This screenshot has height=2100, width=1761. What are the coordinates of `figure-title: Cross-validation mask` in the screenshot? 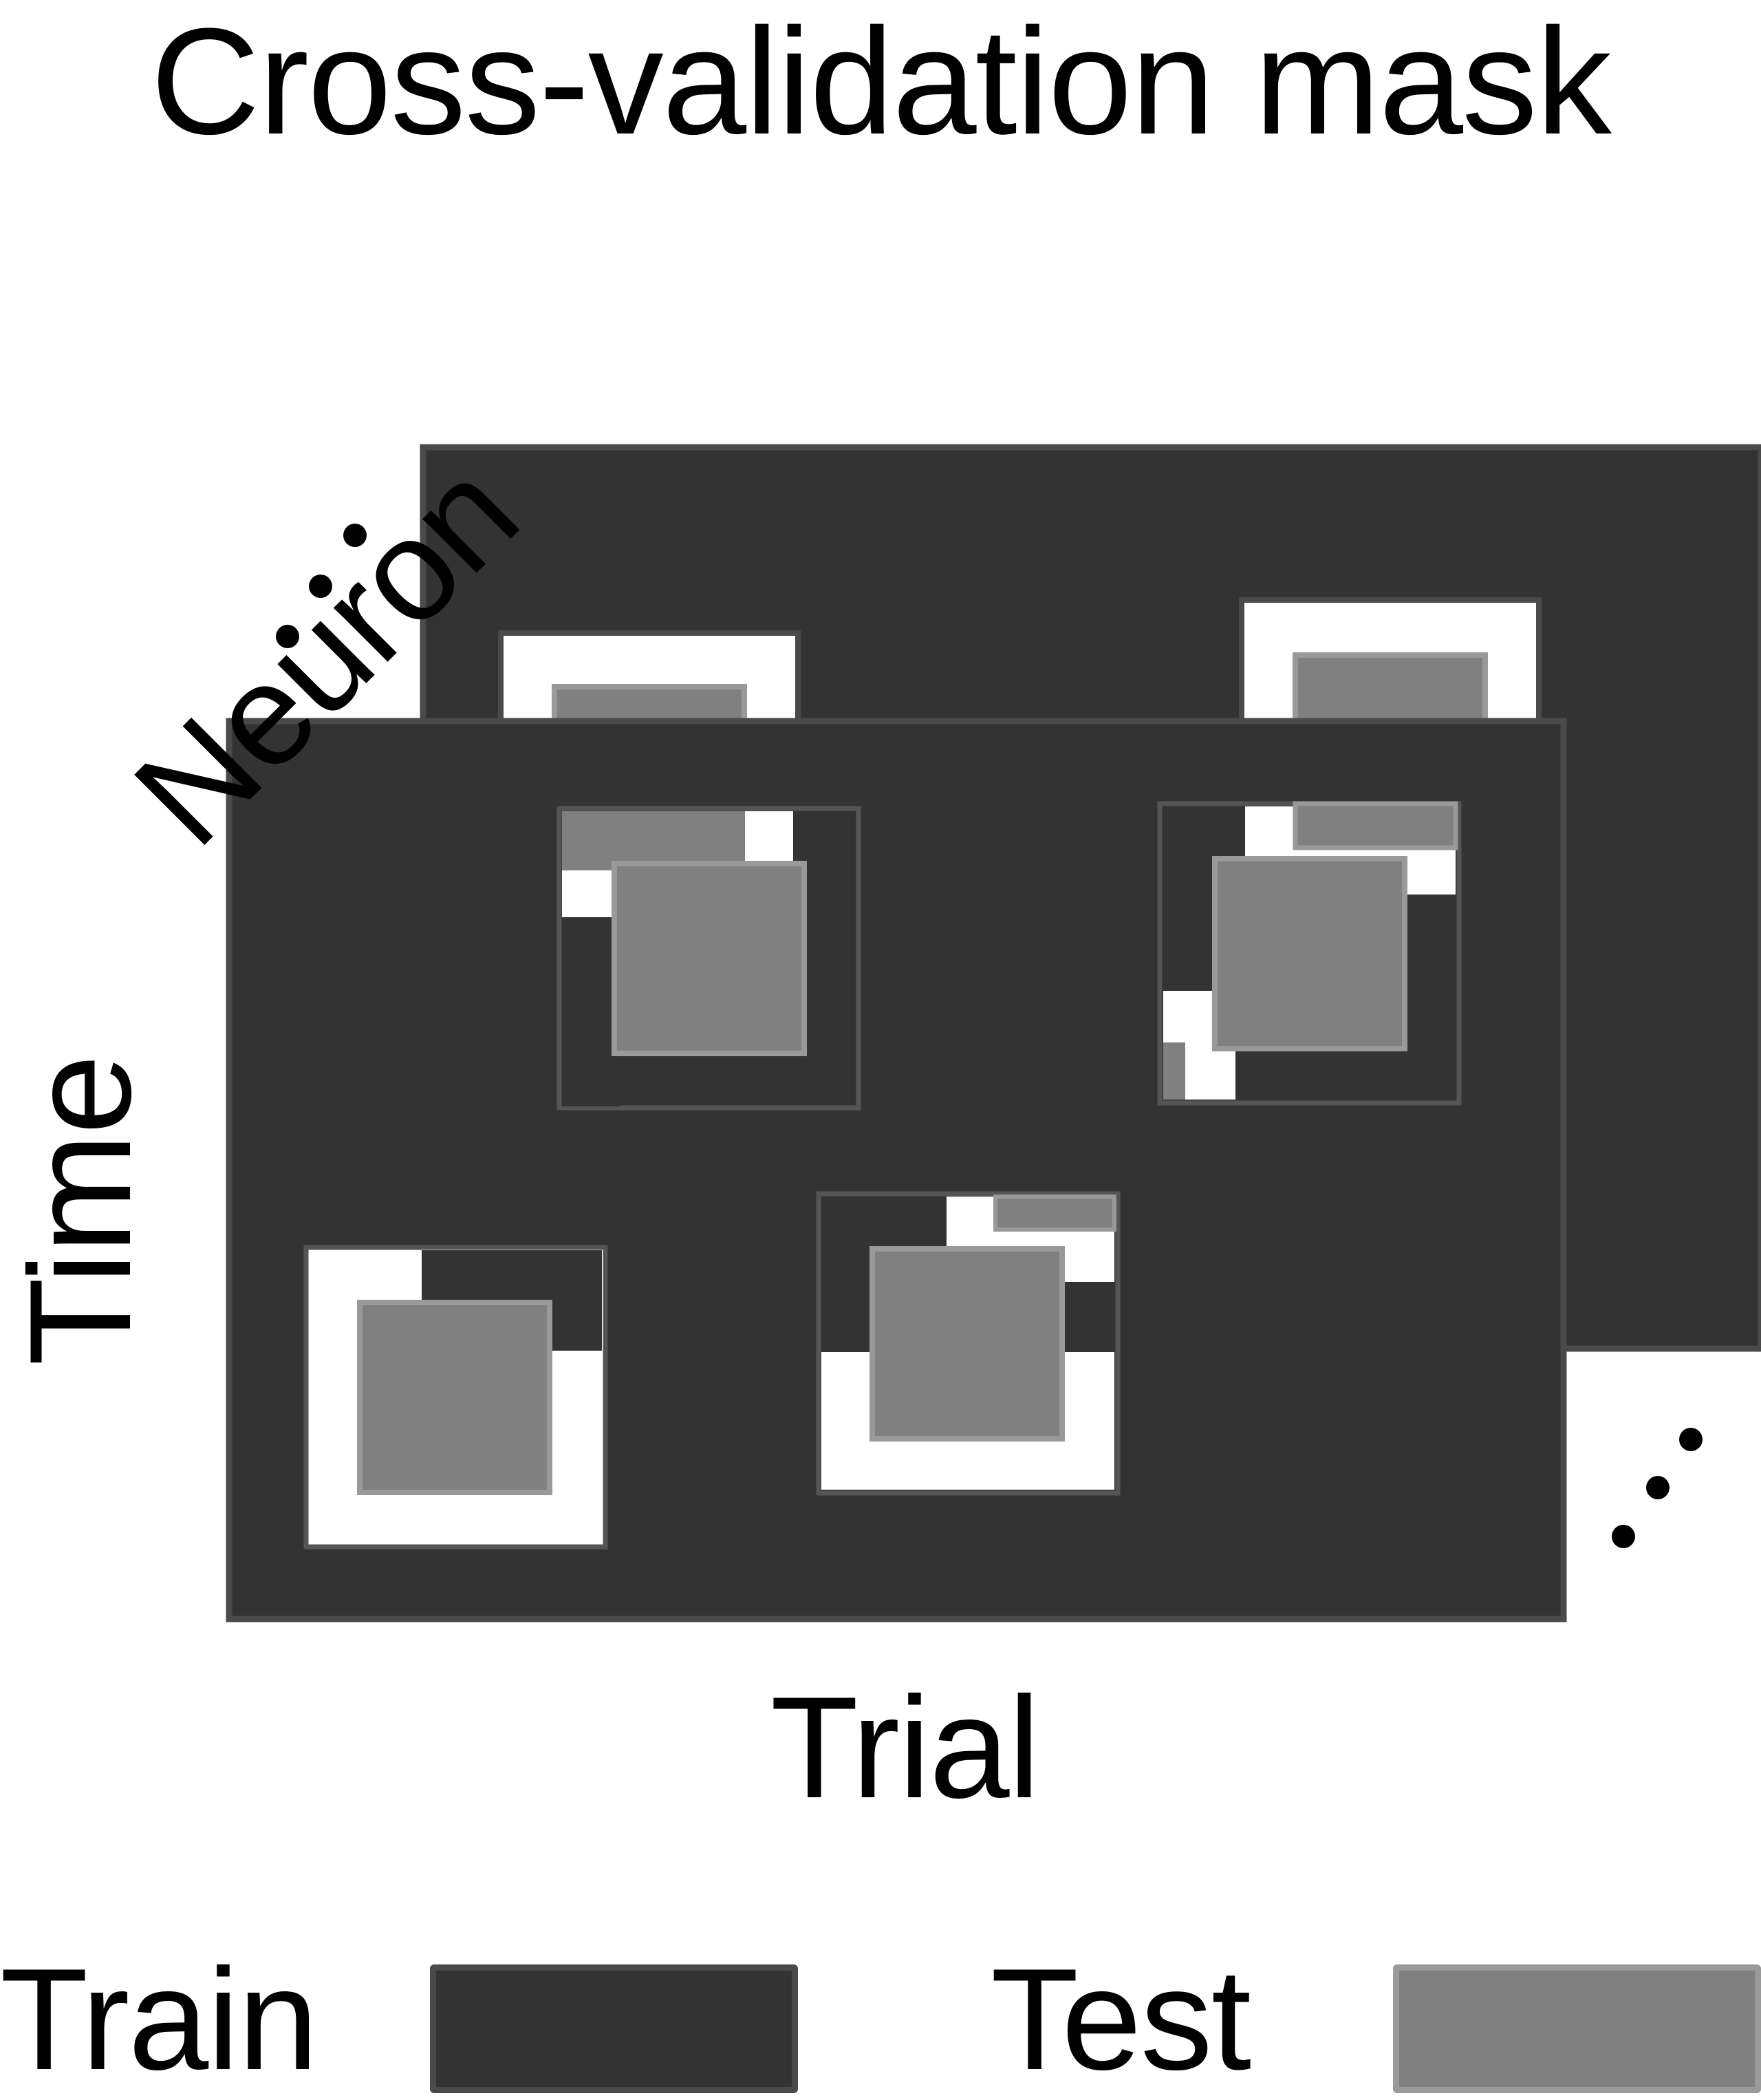 It's located at (881, 83).